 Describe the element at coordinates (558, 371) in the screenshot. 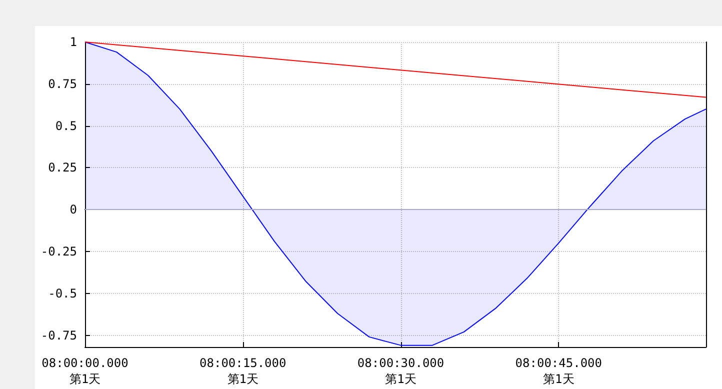

I see `x-tick-label: 08:00:45.000 第1天` at that location.